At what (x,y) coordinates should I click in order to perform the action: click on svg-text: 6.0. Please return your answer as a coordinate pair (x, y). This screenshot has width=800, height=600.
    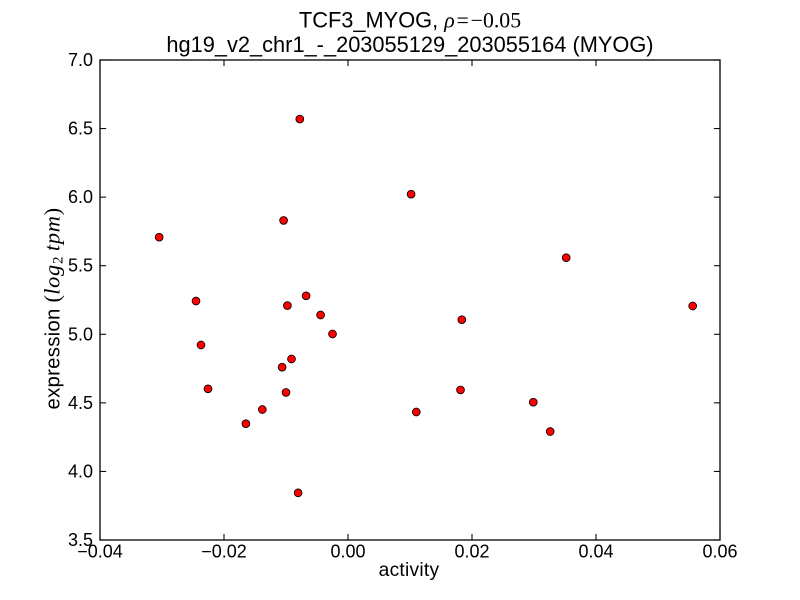
    Looking at the image, I should click on (80, 197).